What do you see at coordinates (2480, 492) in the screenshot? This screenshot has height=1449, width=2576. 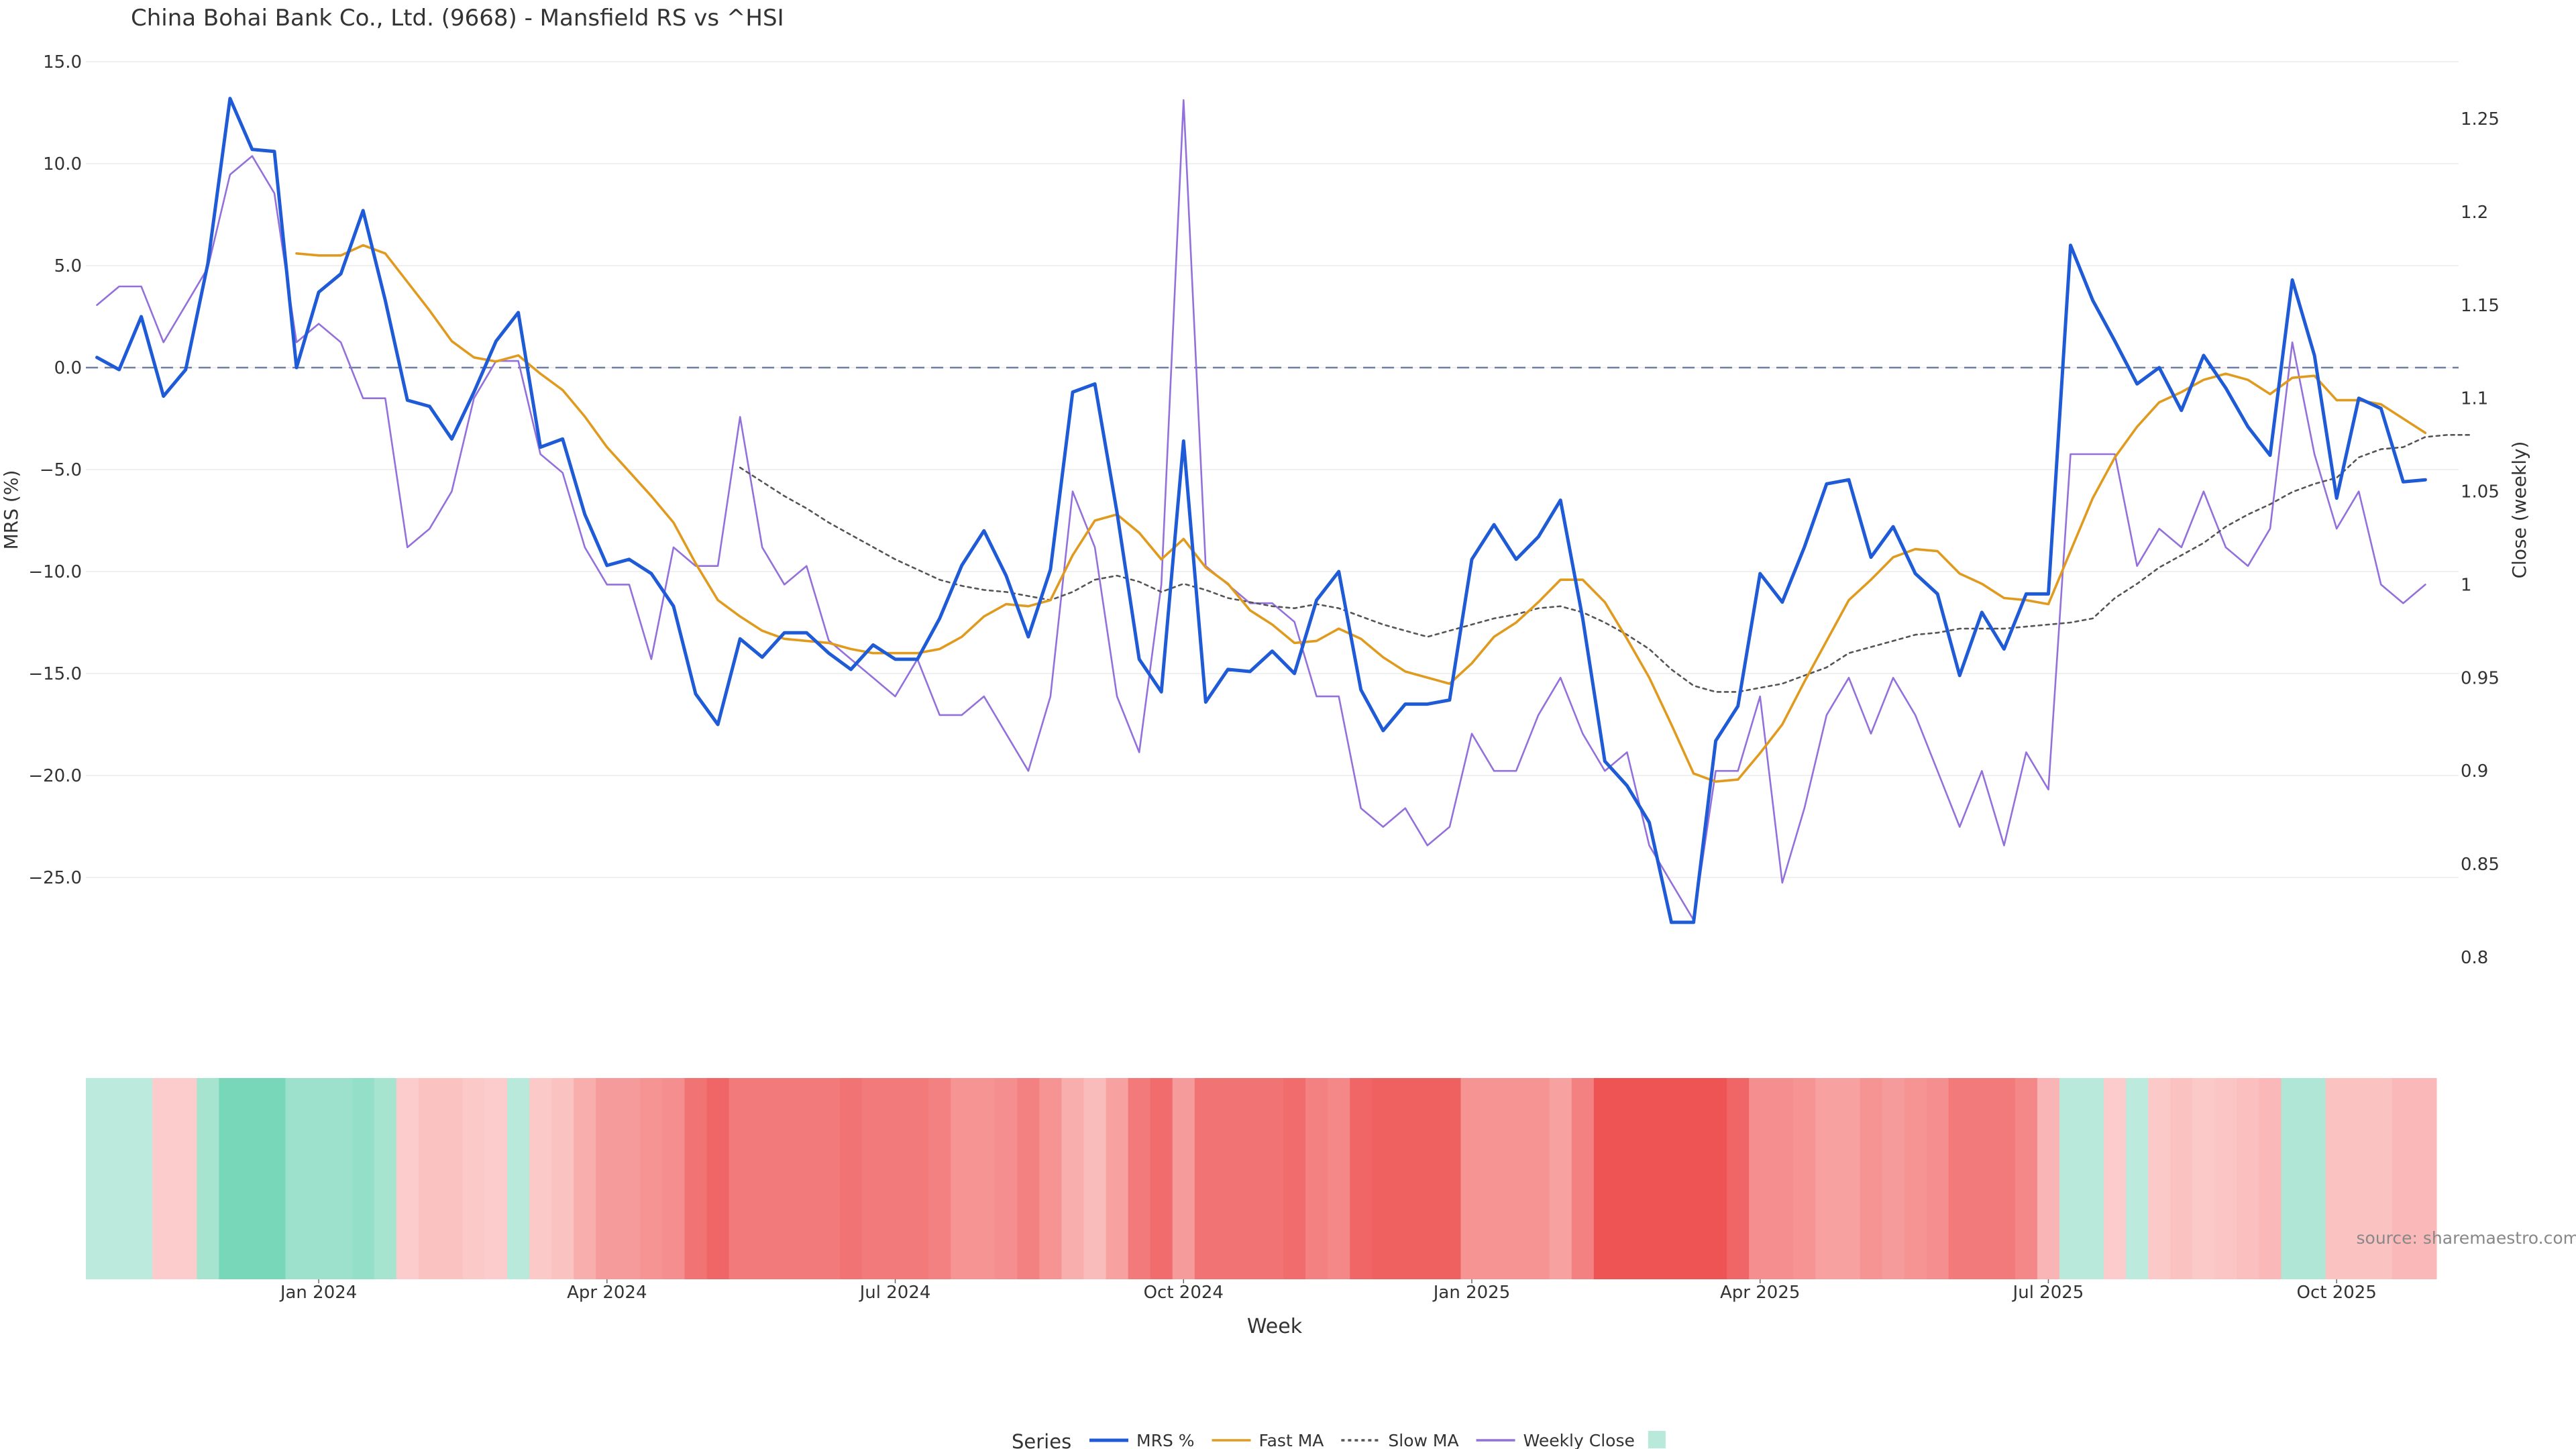 I see `y-right-tick-label: 1.05` at bounding box center [2480, 492].